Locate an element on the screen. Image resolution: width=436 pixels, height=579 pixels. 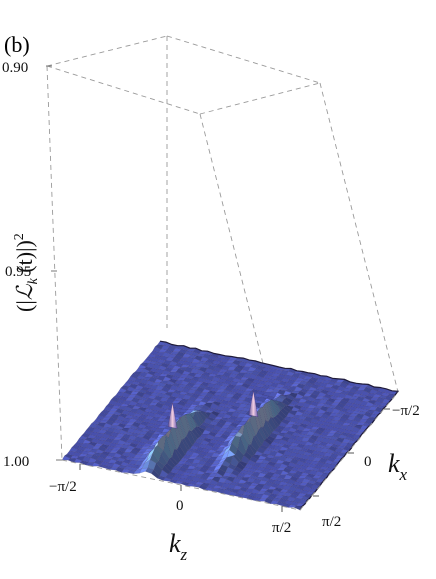
z-label-mid: (t)|) is located at coordinates (24, 259).